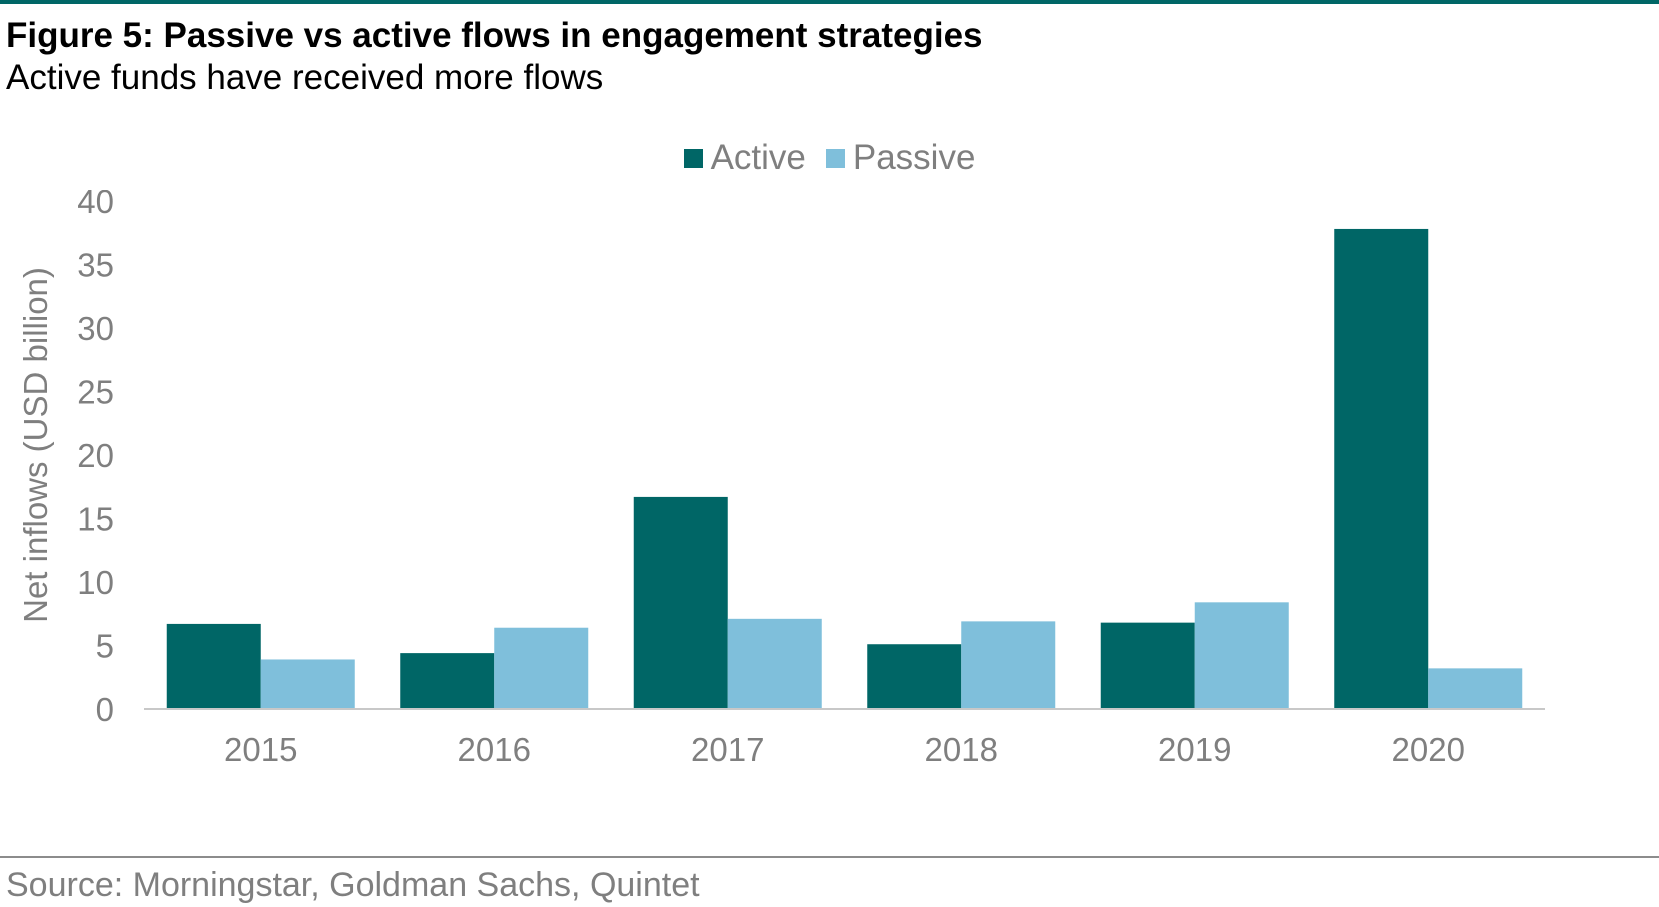 This screenshot has height=907, width=1659. I want to click on x-tick-label: 2019, so click(1194, 749).